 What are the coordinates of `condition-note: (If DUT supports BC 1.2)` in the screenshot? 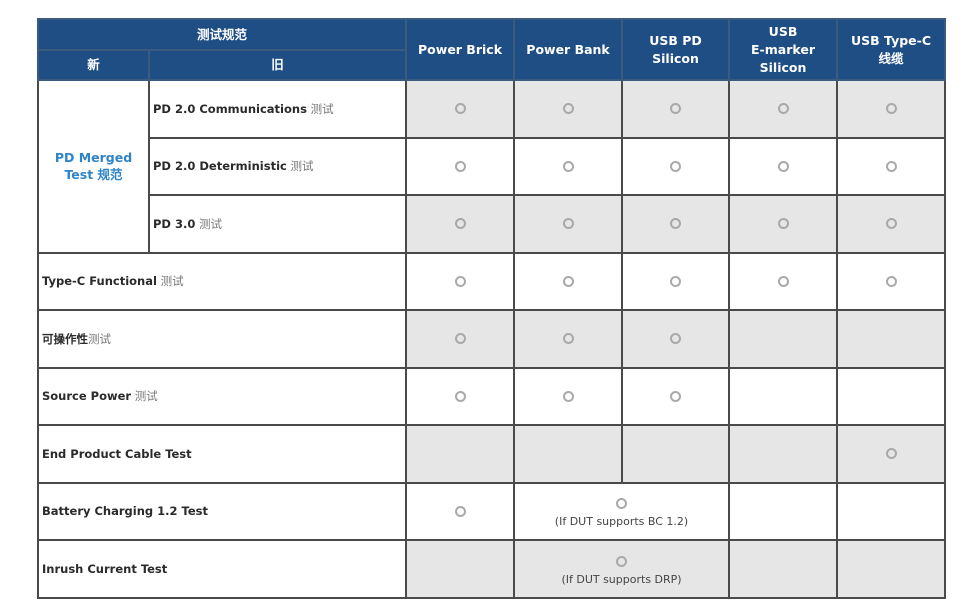 It's located at (621, 522).